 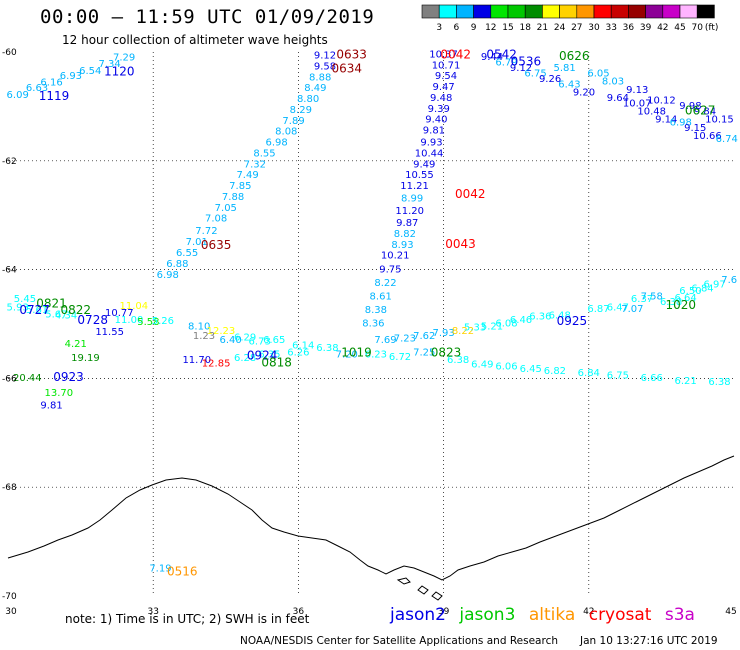 What do you see at coordinates (274, 340) in the screenshot?
I see `wave-height-label: 6.65` at bounding box center [274, 340].